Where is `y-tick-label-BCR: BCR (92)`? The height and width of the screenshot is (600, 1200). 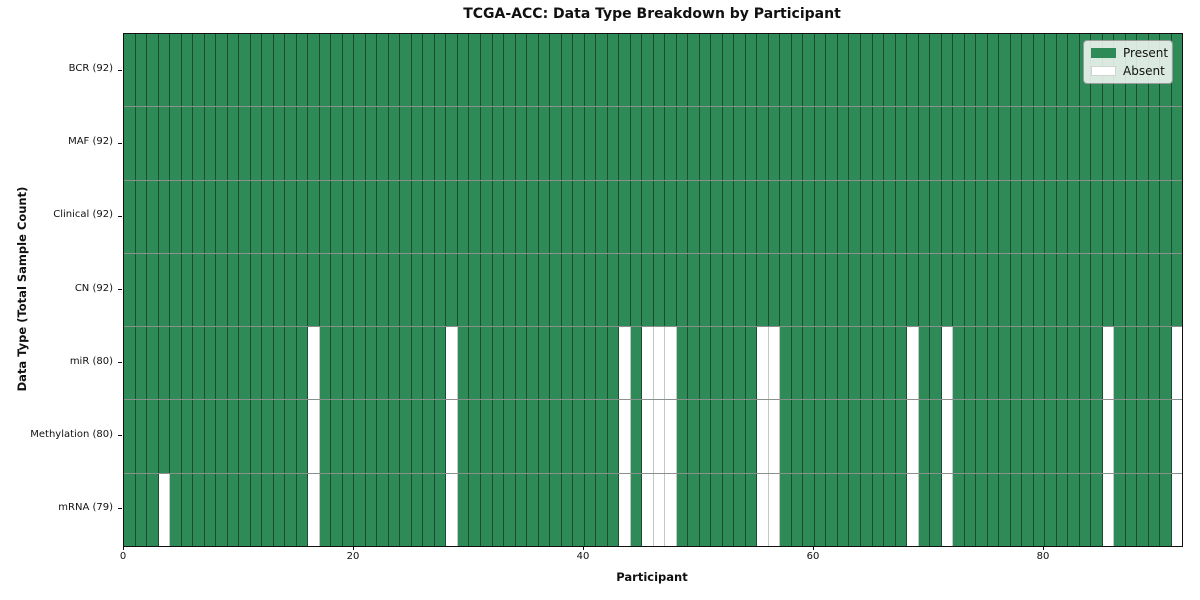 y-tick-label-BCR: BCR (92) is located at coordinates (90, 69).